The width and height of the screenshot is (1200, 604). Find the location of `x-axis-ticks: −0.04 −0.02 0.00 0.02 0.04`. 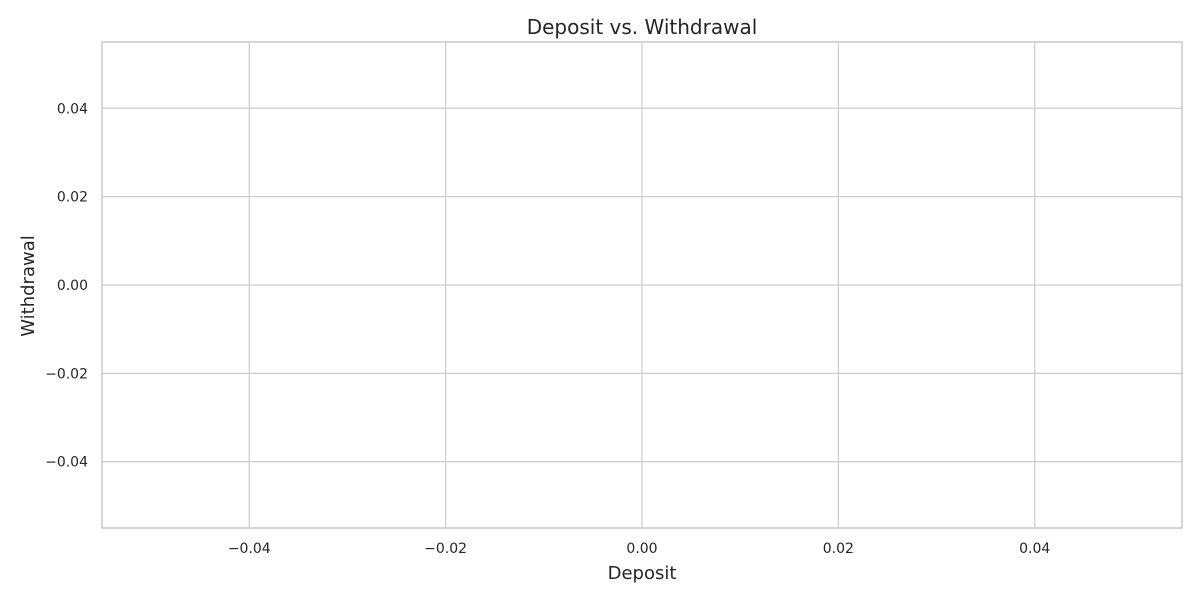

x-axis-ticks: −0.04 −0.02 0.00 0.02 0.04 is located at coordinates (639, 549).